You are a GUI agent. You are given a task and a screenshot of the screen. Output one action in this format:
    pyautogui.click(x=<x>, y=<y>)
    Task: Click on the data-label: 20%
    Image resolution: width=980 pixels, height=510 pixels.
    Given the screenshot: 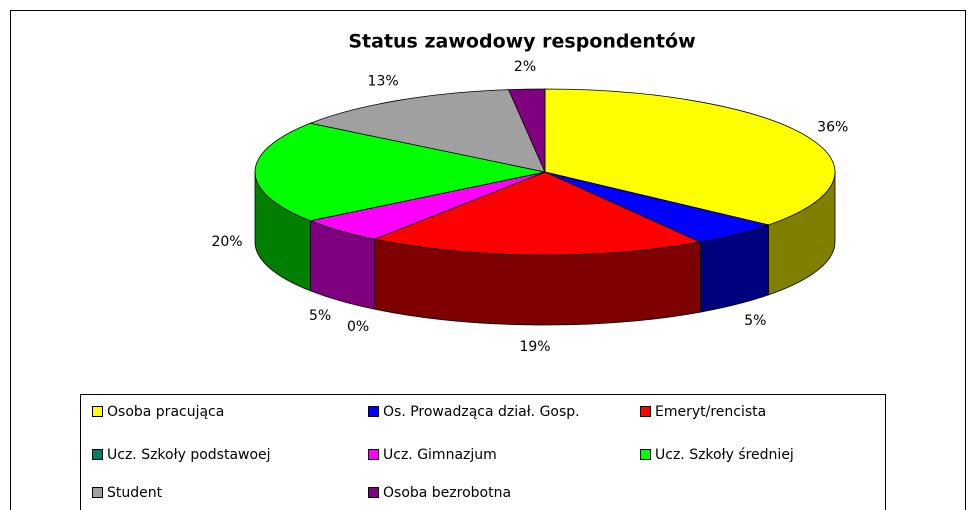 What is the action you would take?
    pyautogui.click(x=226, y=242)
    